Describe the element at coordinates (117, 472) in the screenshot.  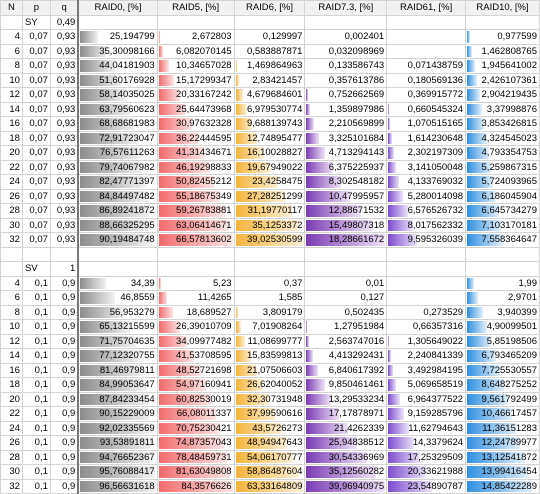
I see `raid-value-cell: 95,76088417` at that location.